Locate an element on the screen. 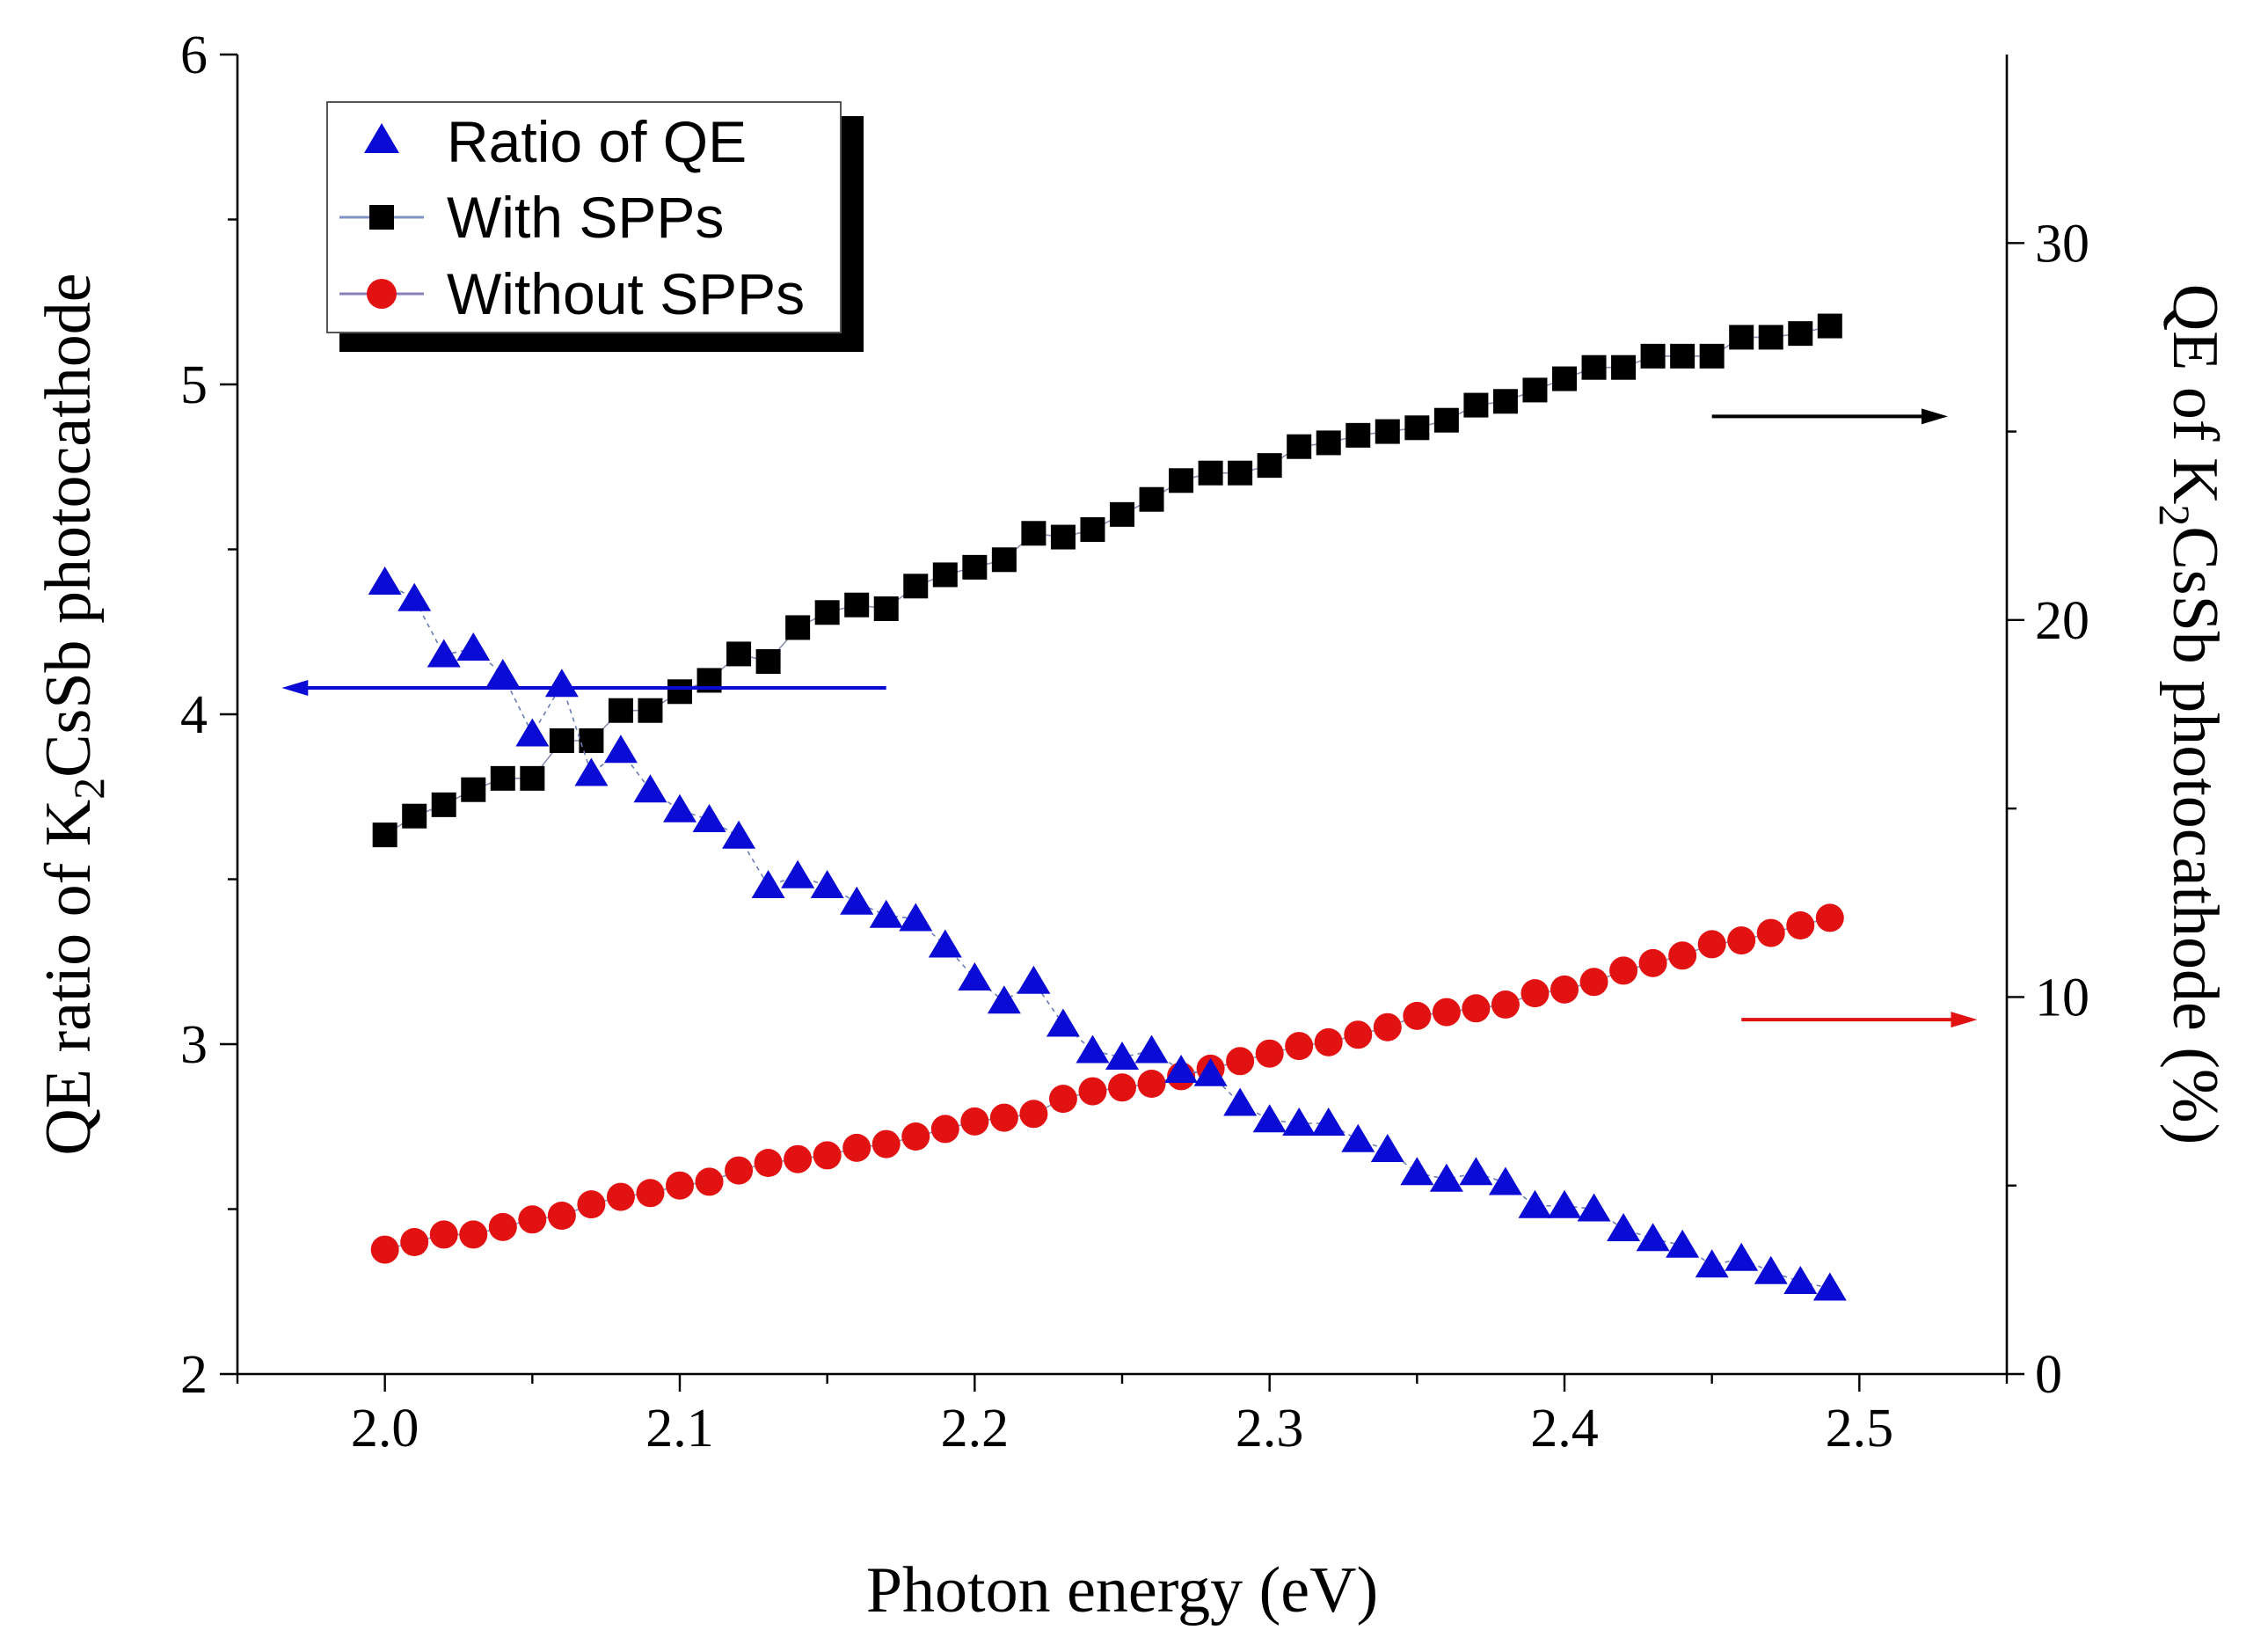  legend-square-icon is located at coordinates (381, 217).